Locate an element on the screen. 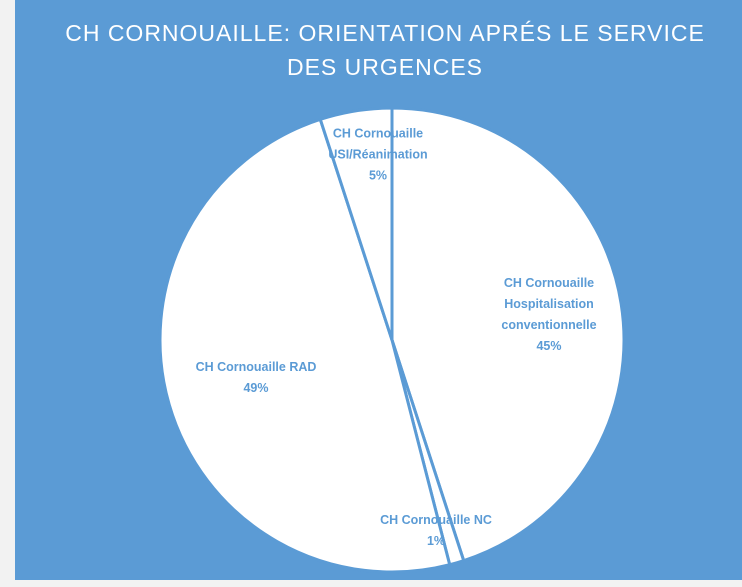 The height and width of the screenshot is (587, 742). data-label: CH Cornouaille NC 1% is located at coordinates (436, 531).